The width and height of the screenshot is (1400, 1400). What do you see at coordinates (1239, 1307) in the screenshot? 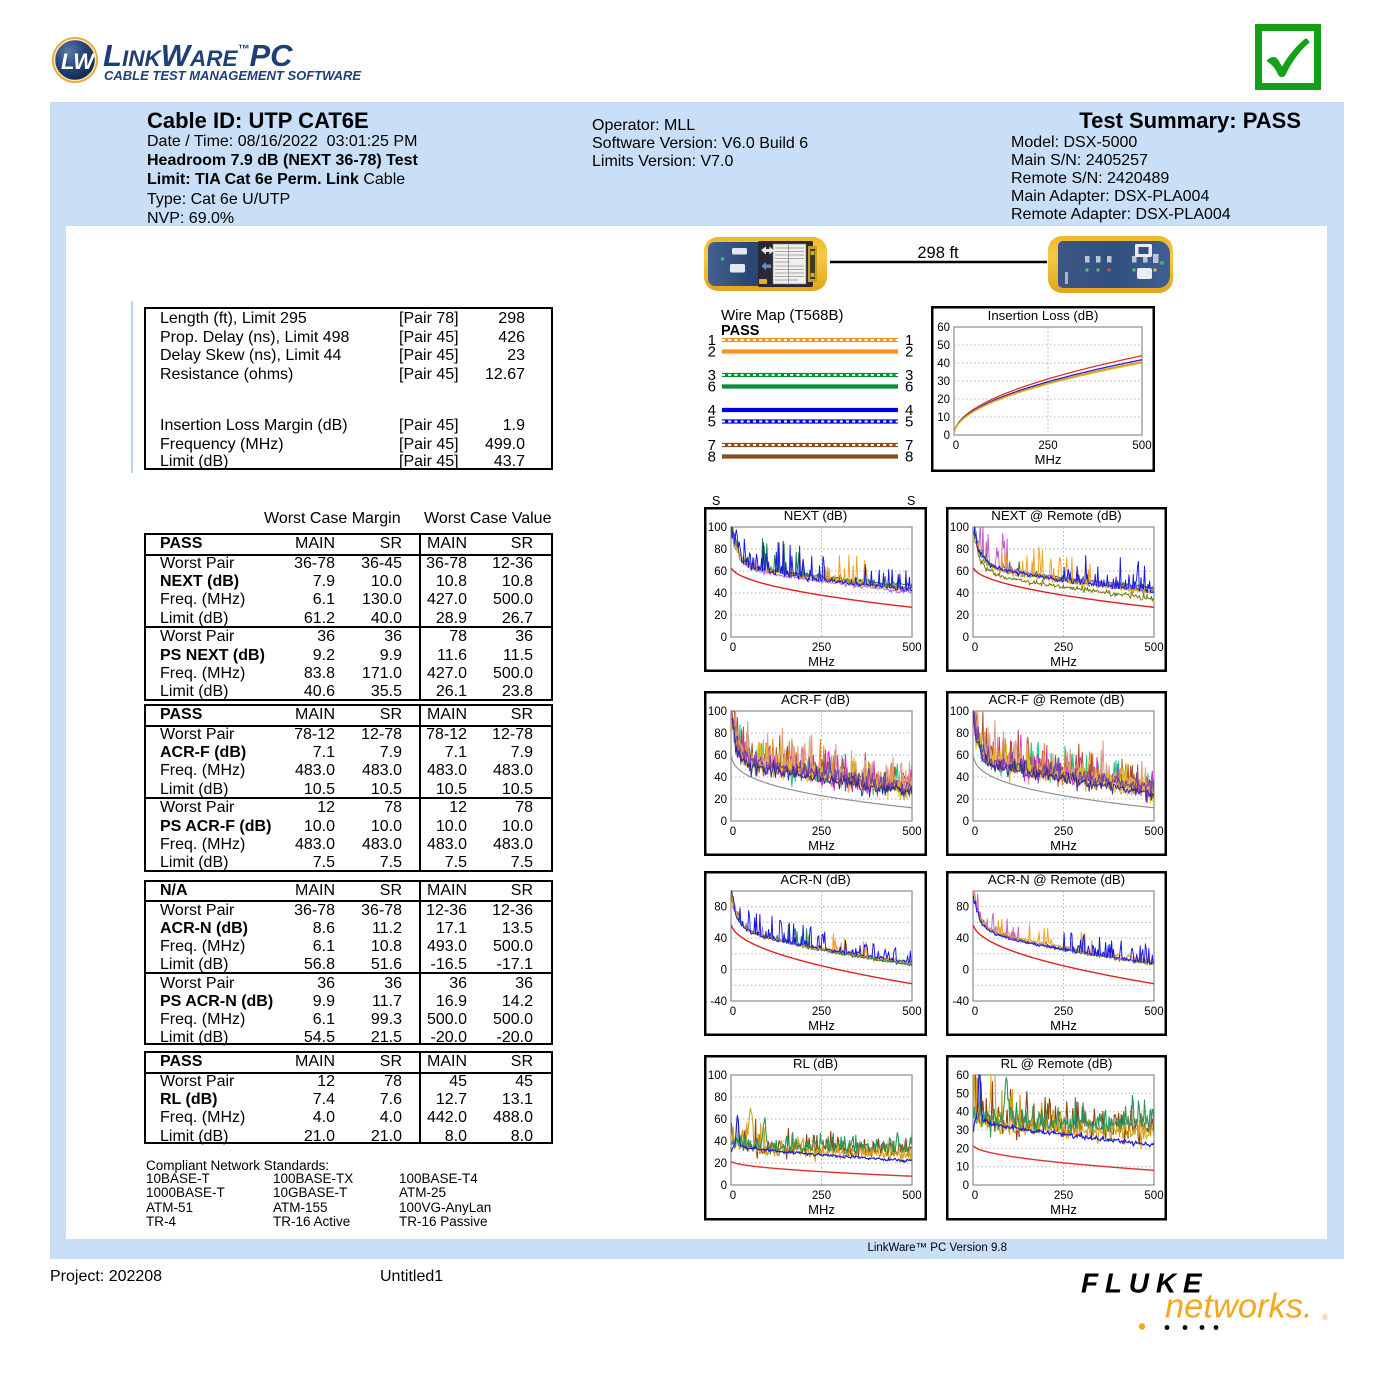
I see `svg-text: networks.` at bounding box center [1239, 1307].